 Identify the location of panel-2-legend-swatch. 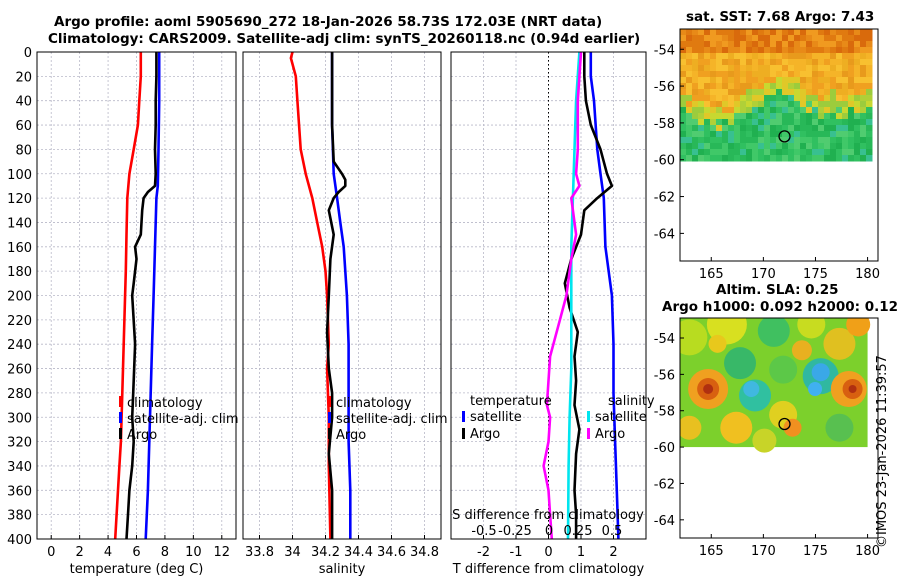
(329, 401).